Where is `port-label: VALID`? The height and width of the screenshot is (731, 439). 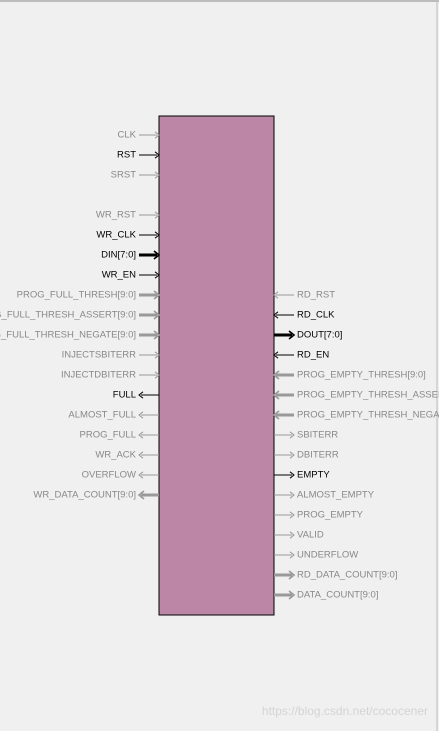 port-label: VALID is located at coordinates (310, 535).